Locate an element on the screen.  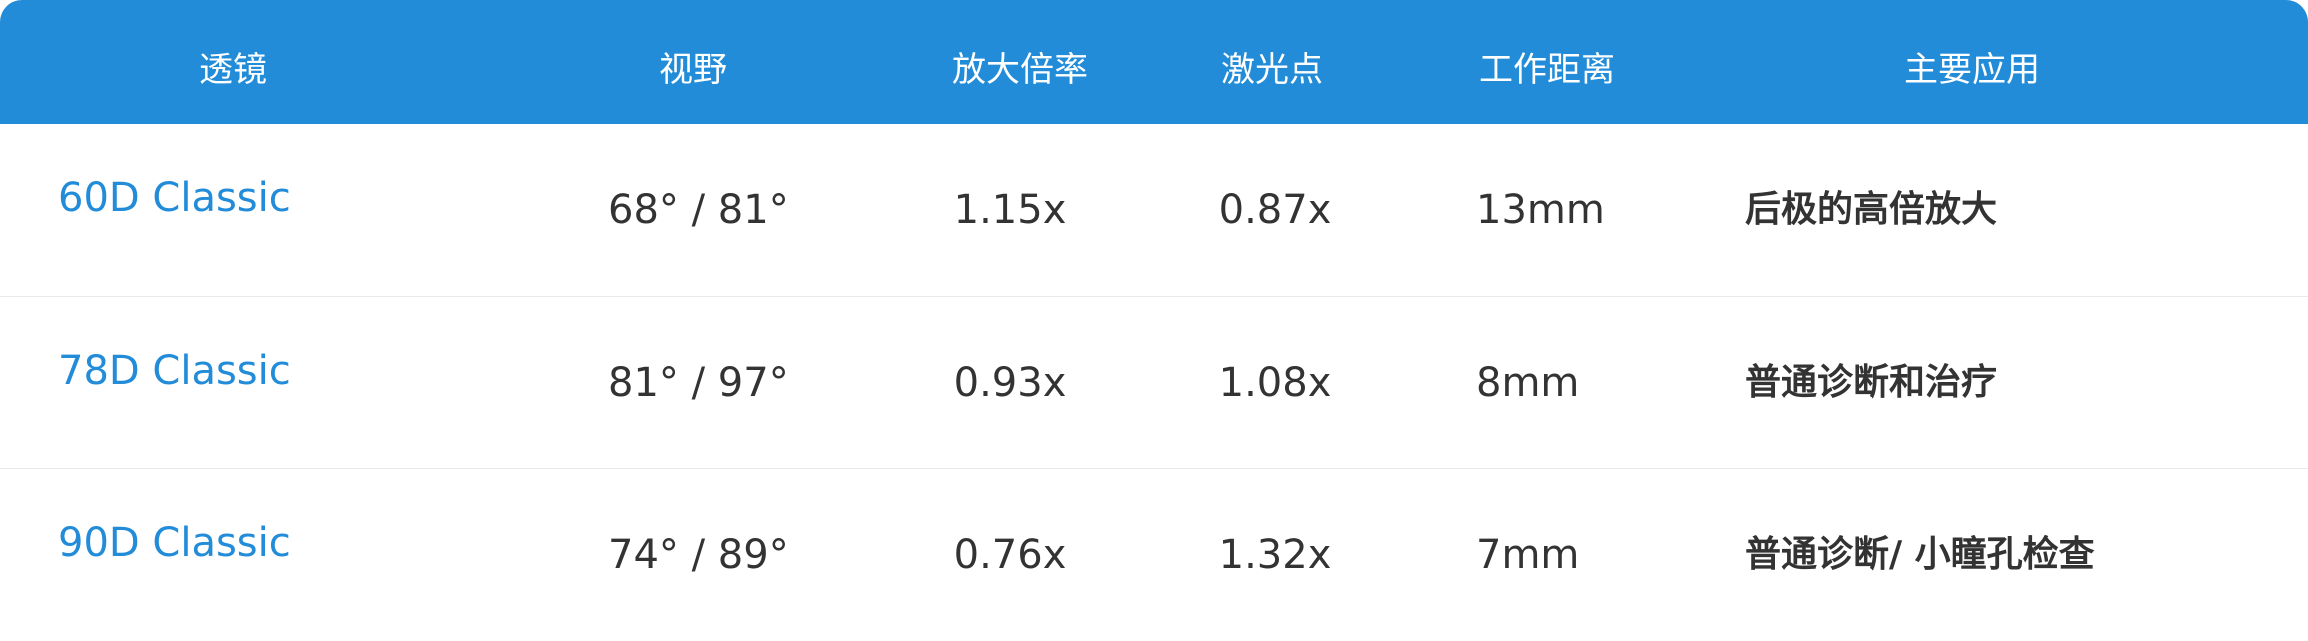
header-field-of-view: 视野 is located at coordinates (693, 70).